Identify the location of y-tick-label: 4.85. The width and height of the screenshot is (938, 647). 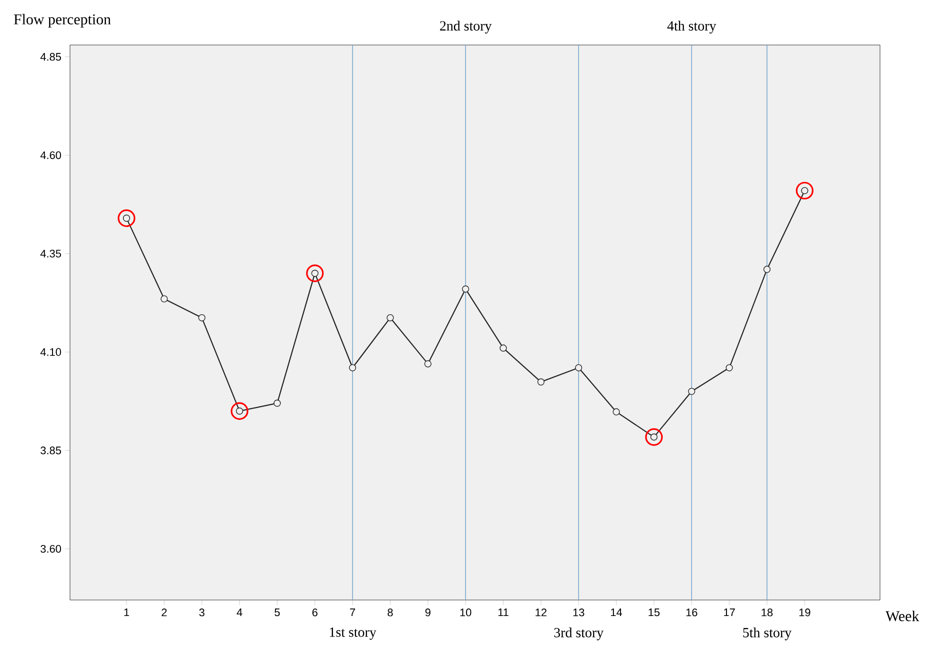
(51, 56).